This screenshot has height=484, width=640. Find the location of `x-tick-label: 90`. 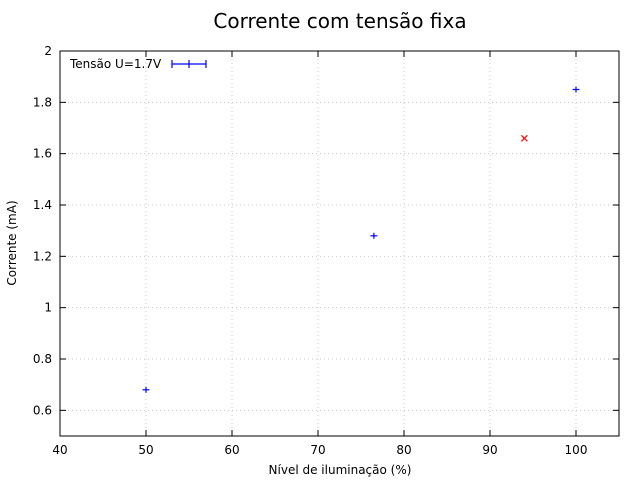

x-tick-label: 90 is located at coordinates (489, 450).